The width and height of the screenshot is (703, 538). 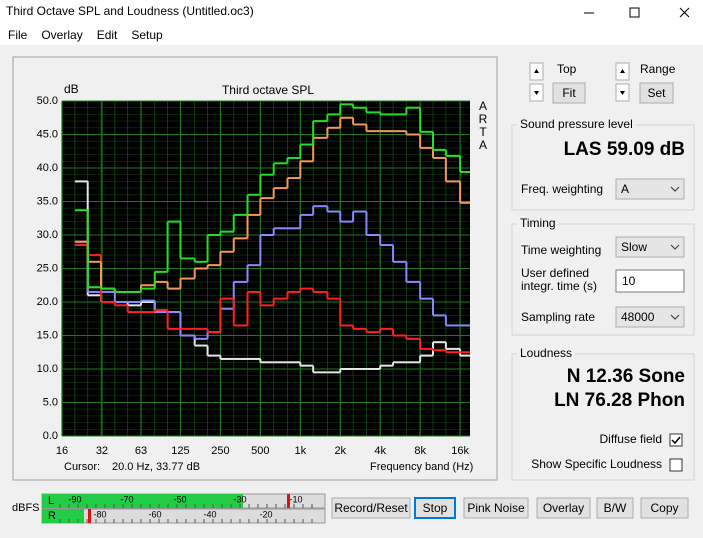 What do you see at coordinates (47, 134) in the screenshot?
I see `y-tick-label: 45.0` at bounding box center [47, 134].